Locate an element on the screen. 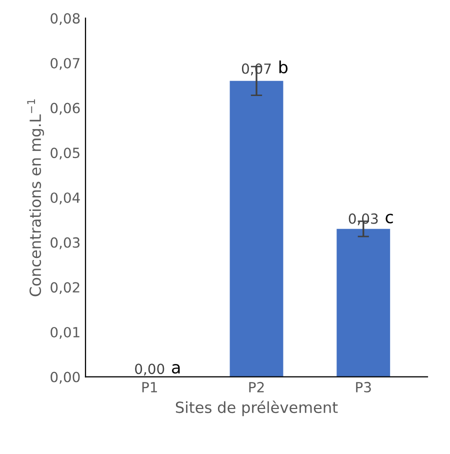 The height and width of the screenshot is (454, 450). data-label: 0,03 is located at coordinates (363, 219).